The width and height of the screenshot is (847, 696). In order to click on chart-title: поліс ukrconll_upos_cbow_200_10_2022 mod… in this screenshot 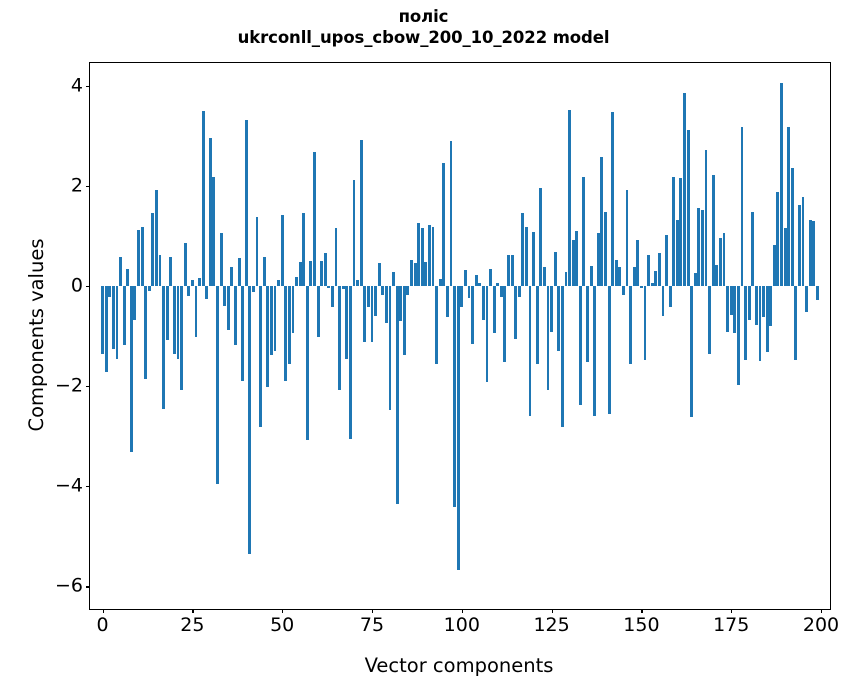, I will do `click(423, 27)`.